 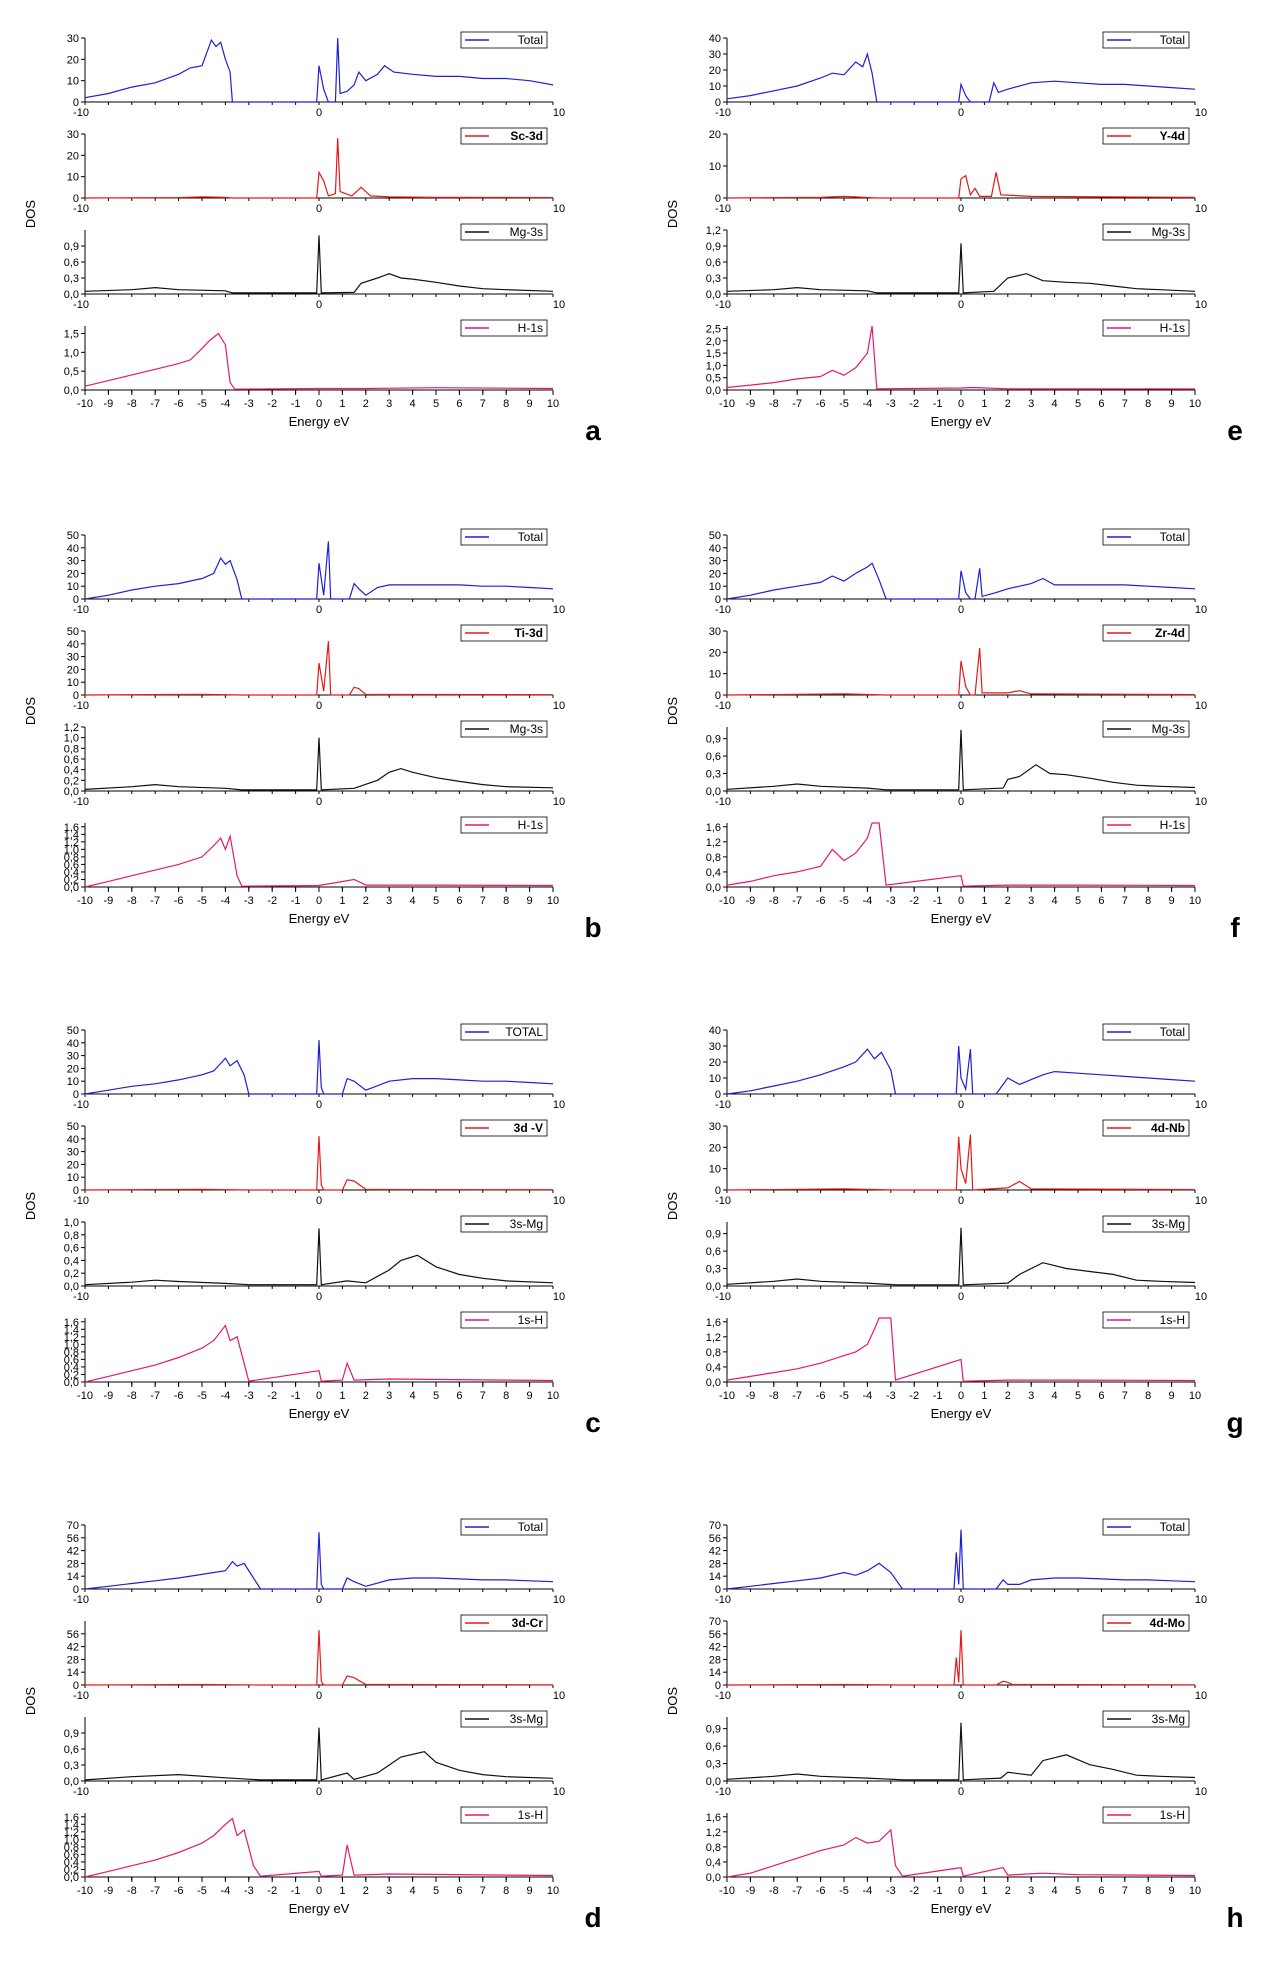 I want to click on panel-letter: f, so click(x=1235, y=927).